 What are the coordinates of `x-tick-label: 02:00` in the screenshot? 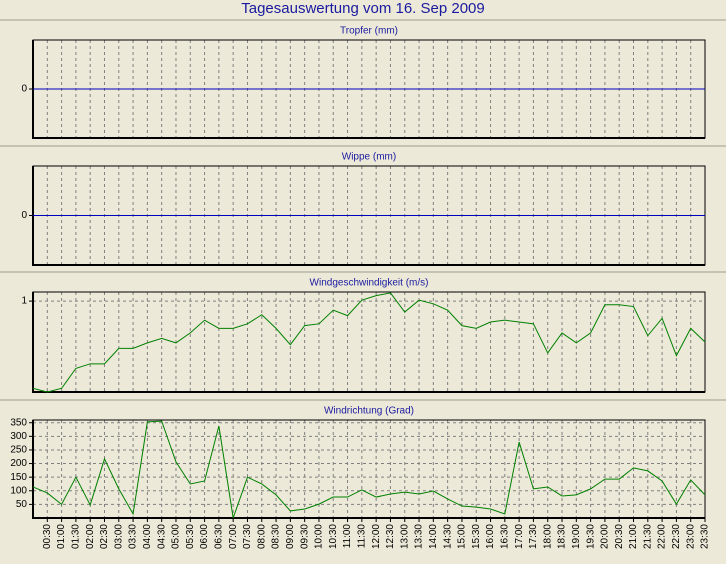 It's located at (90, 536).